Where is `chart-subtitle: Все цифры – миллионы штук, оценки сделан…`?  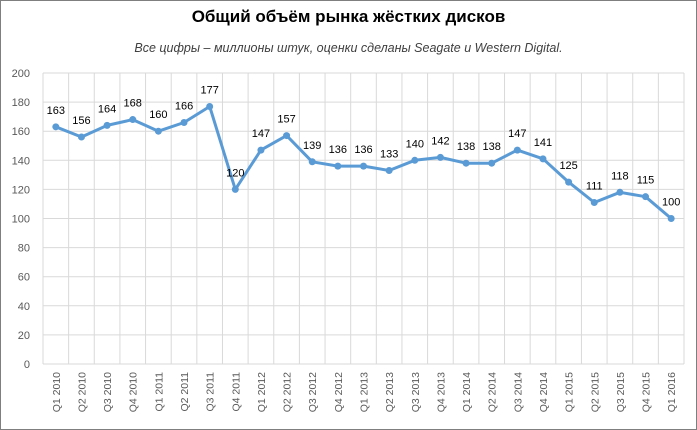
chart-subtitle: Все цифры – миллионы штук, оценки сделан… is located at coordinates (348, 48).